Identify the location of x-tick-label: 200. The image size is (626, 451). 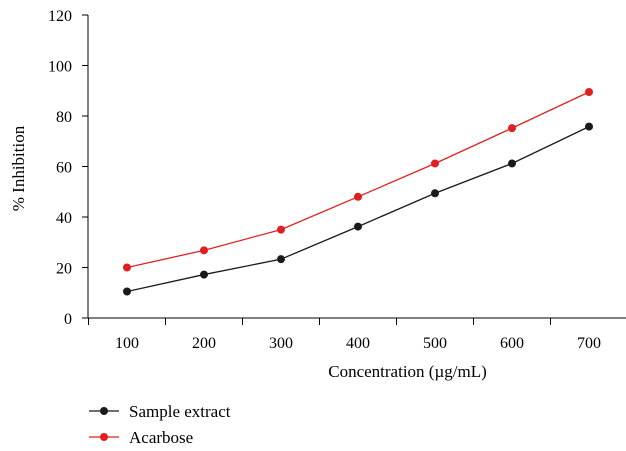
(204, 343).